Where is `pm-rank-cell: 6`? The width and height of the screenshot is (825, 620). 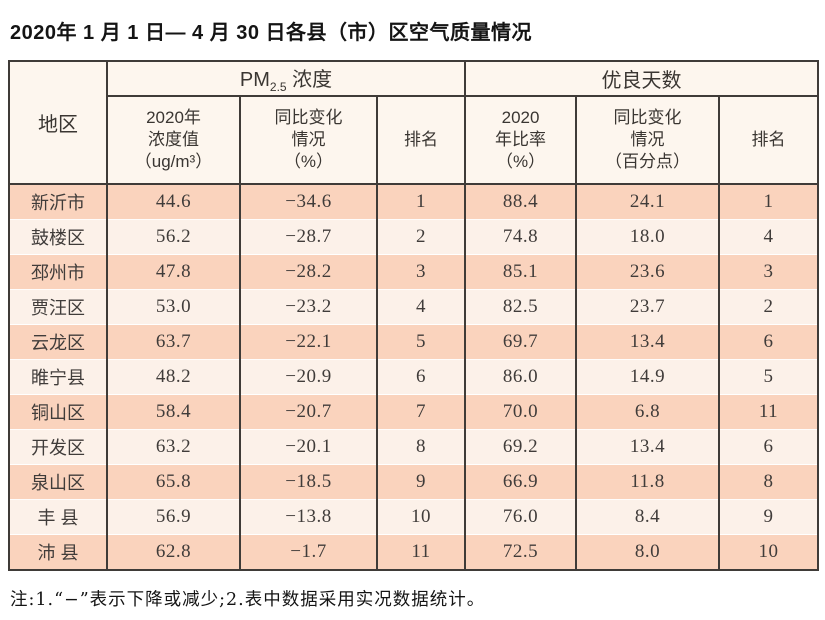
pm-rank-cell: 6 is located at coordinates (421, 377).